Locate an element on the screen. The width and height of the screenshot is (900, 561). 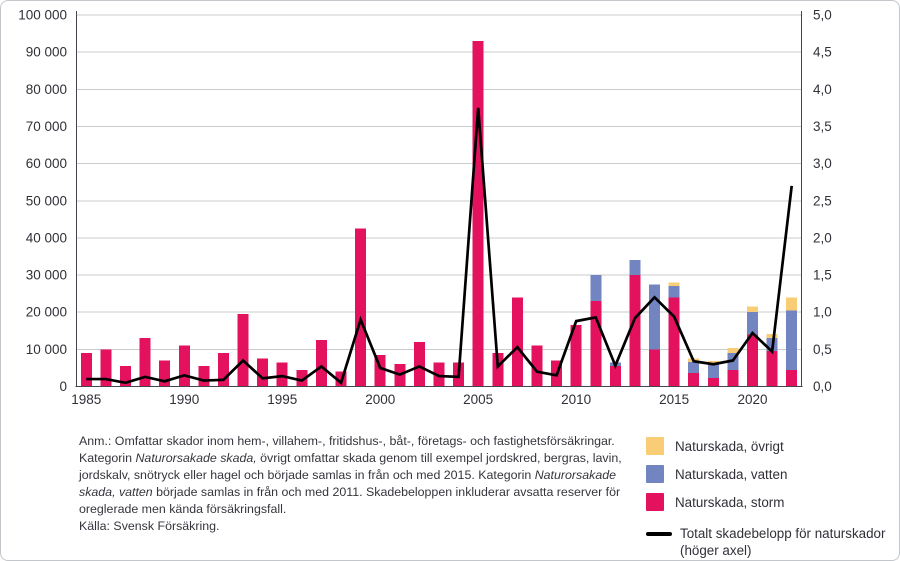
bar-segment-1994 is located at coordinates (263, 372).